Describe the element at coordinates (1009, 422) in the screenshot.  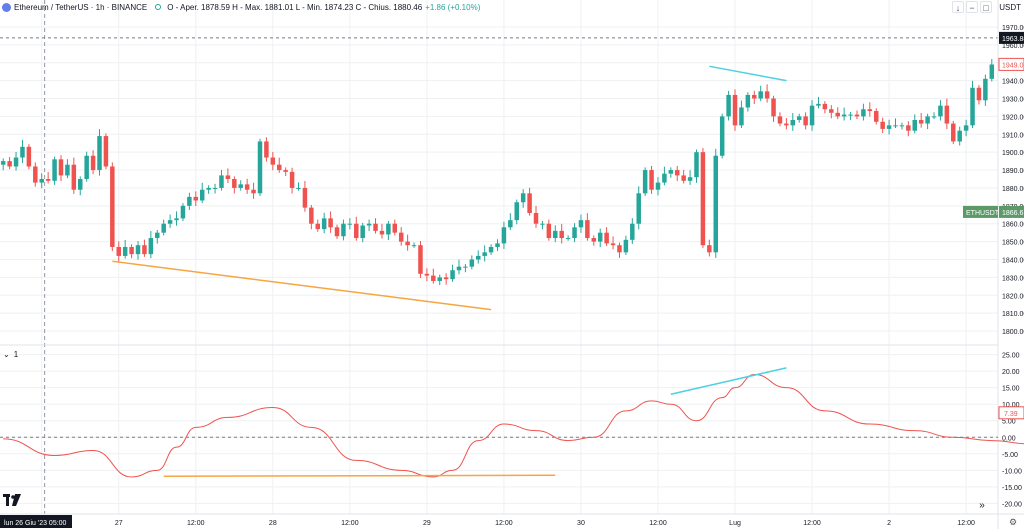
I see `oscillator-tick-label: 5.00` at that location.